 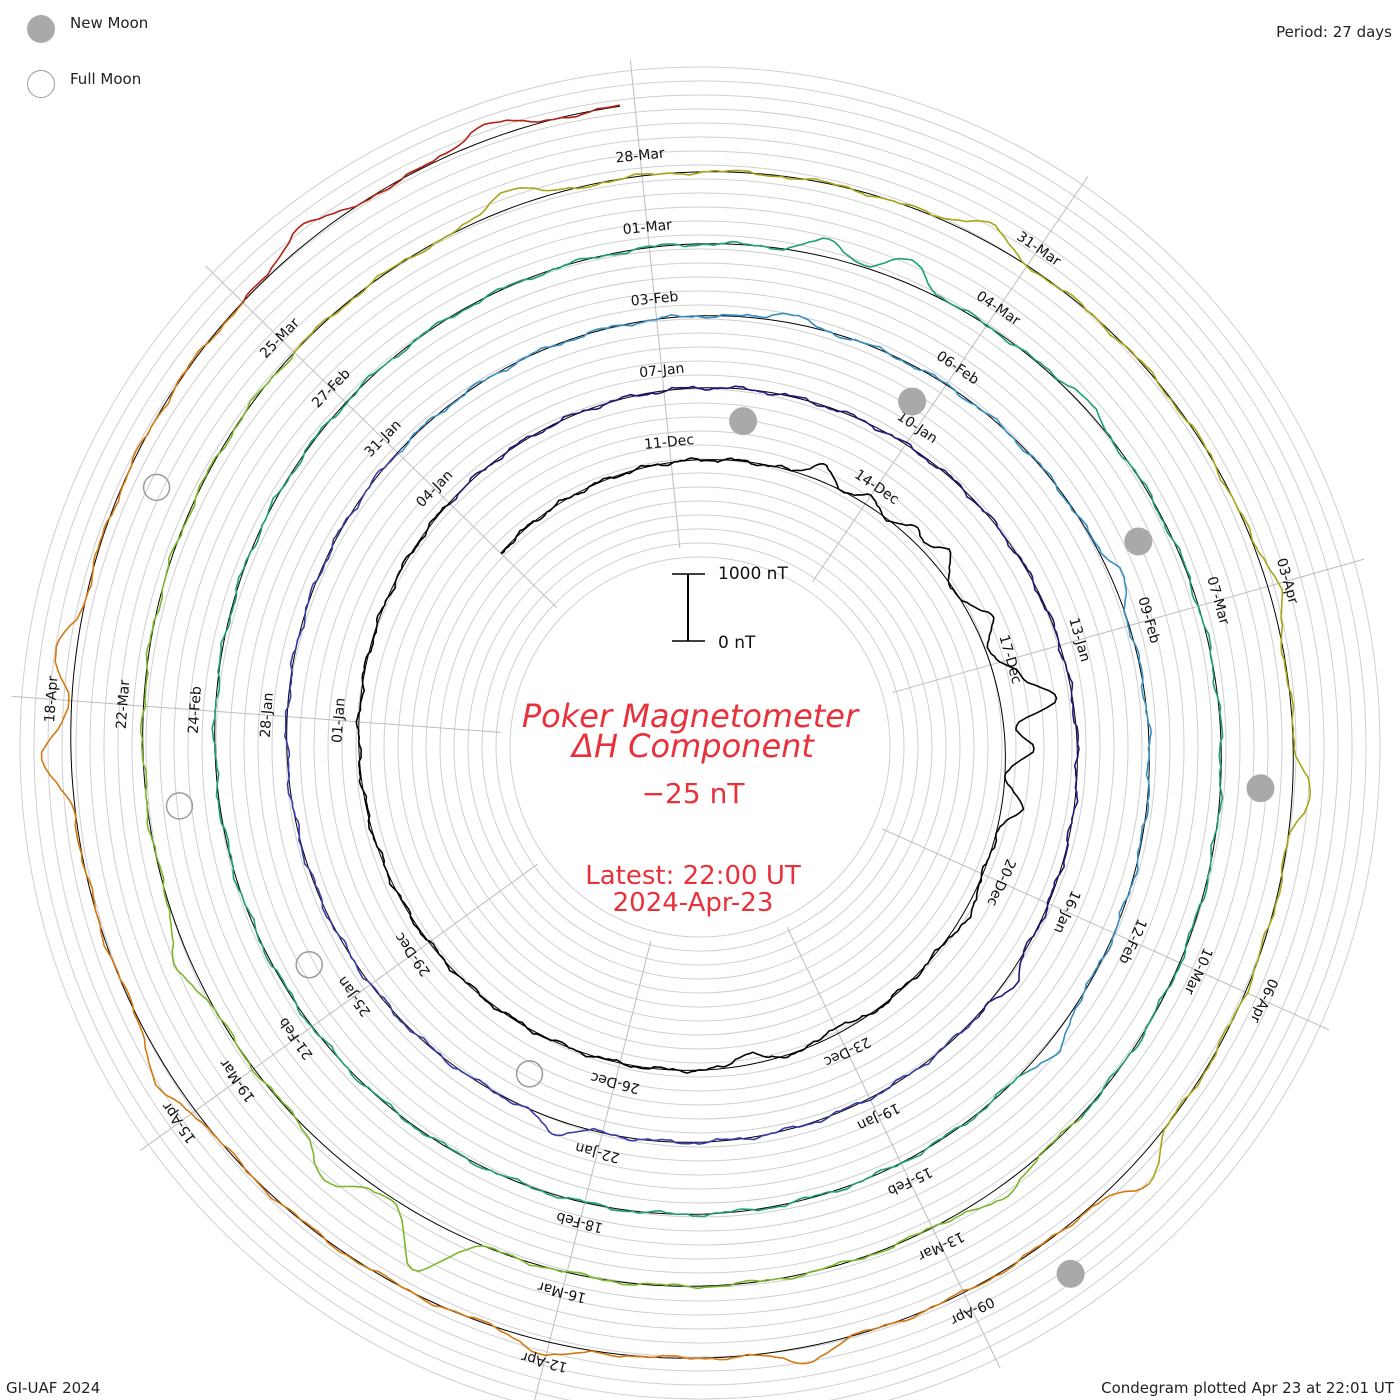 What do you see at coordinates (1079, 640) in the screenshot?
I see `date-label: 13-Jan` at bounding box center [1079, 640].